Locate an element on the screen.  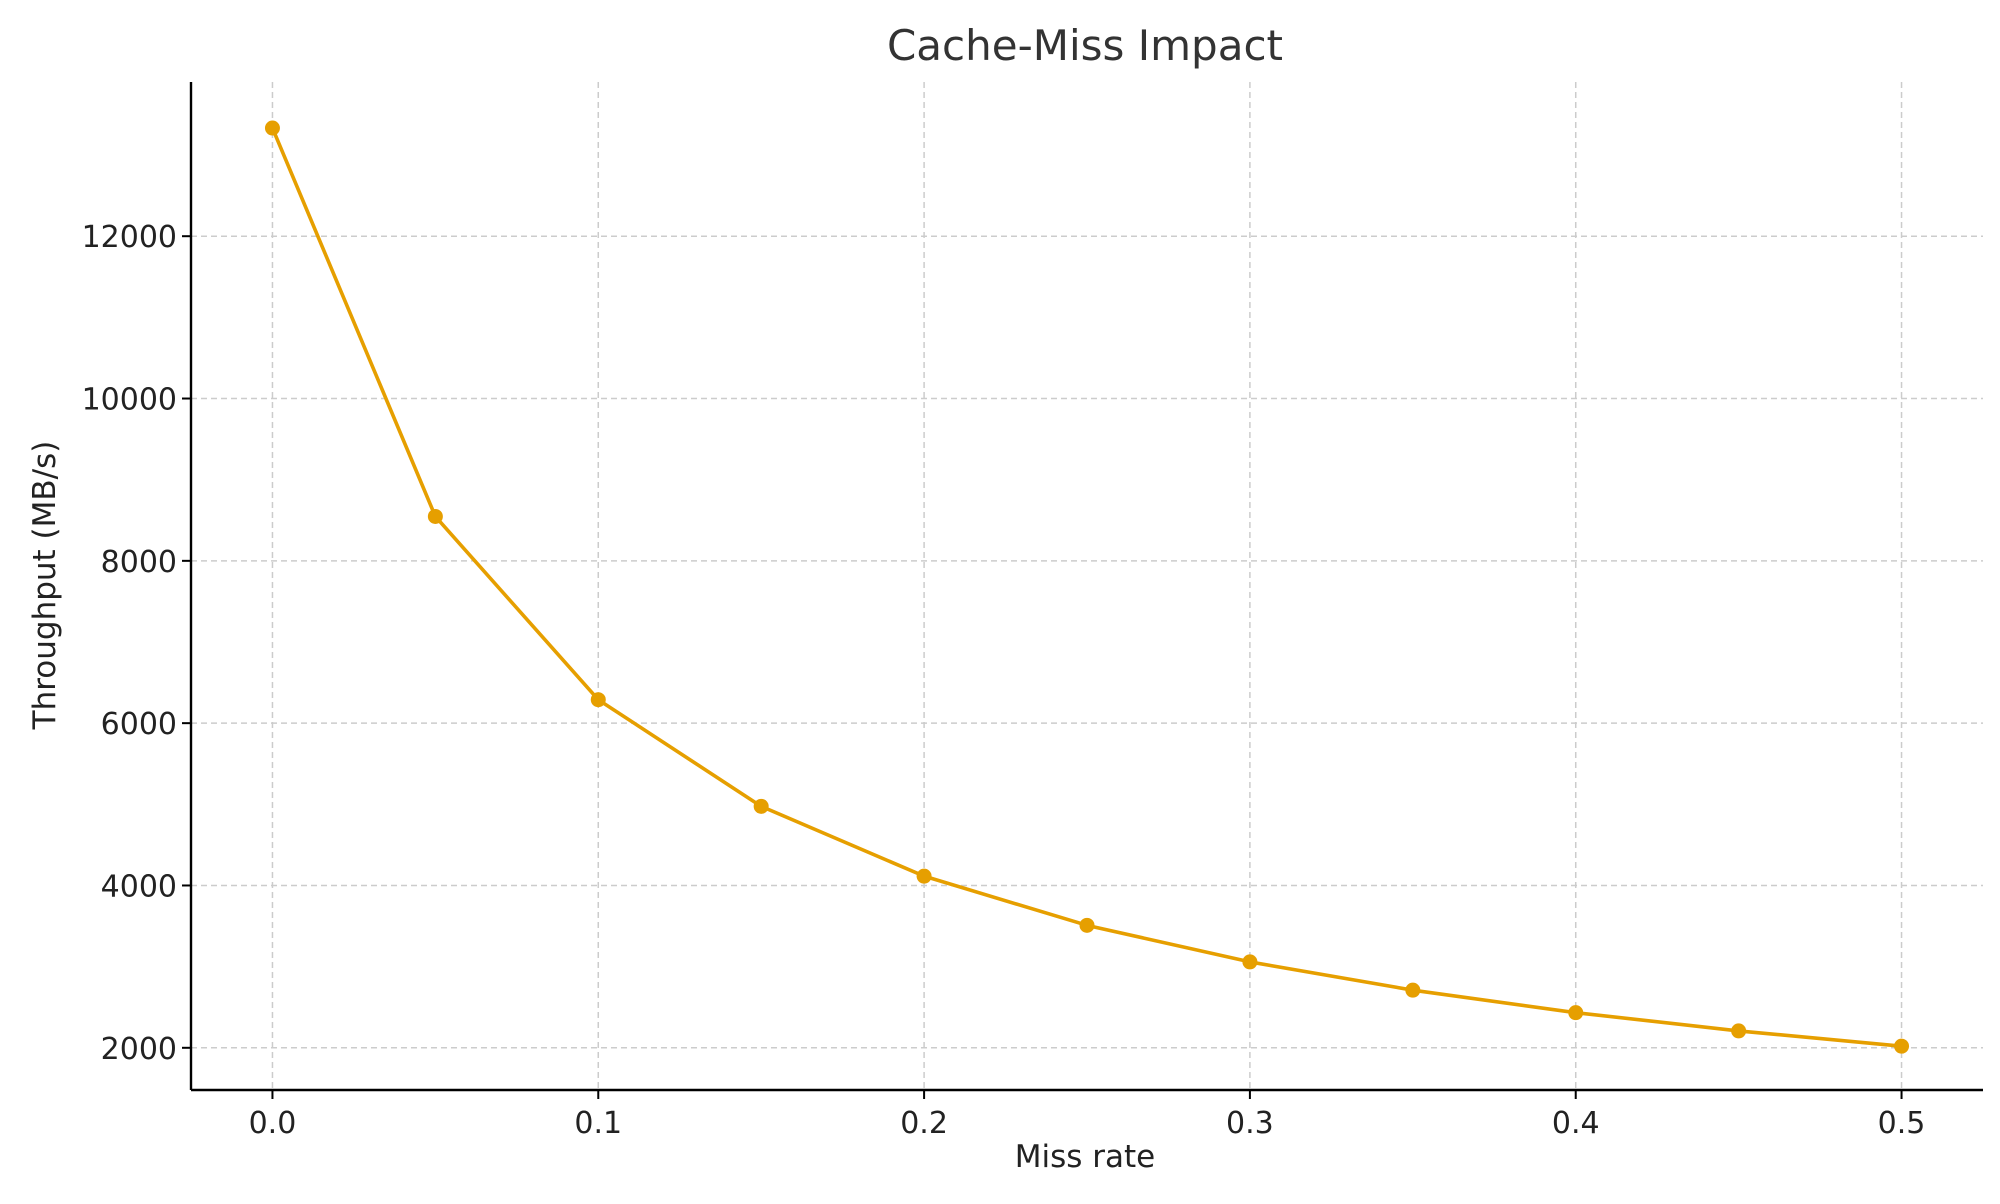
x-tick-label: 0.3 is located at coordinates (1250, 1123).